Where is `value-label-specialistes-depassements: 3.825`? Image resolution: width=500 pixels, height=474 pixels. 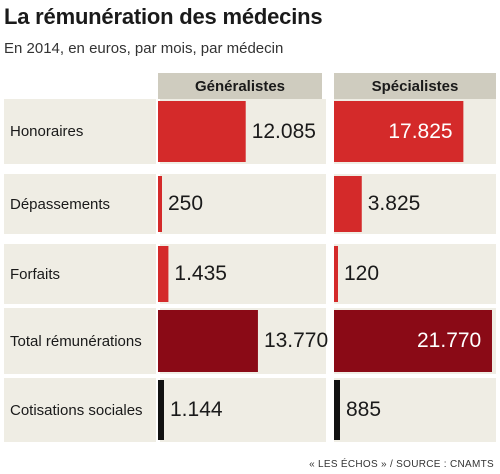
value-label-specialistes-depassements: 3.825 is located at coordinates (394, 203).